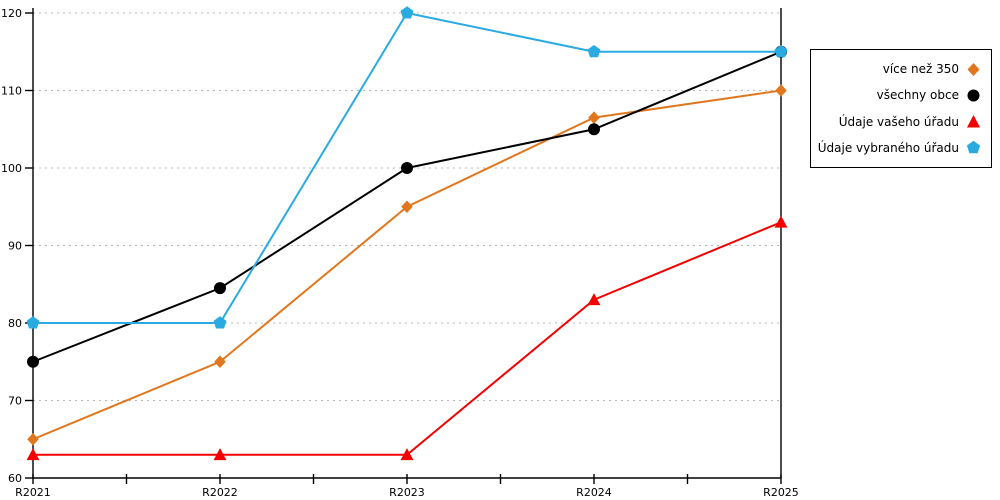 The height and width of the screenshot is (500, 1000). I want to click on legend-item: Údaje vašeho úřadu, so click(901, 122).